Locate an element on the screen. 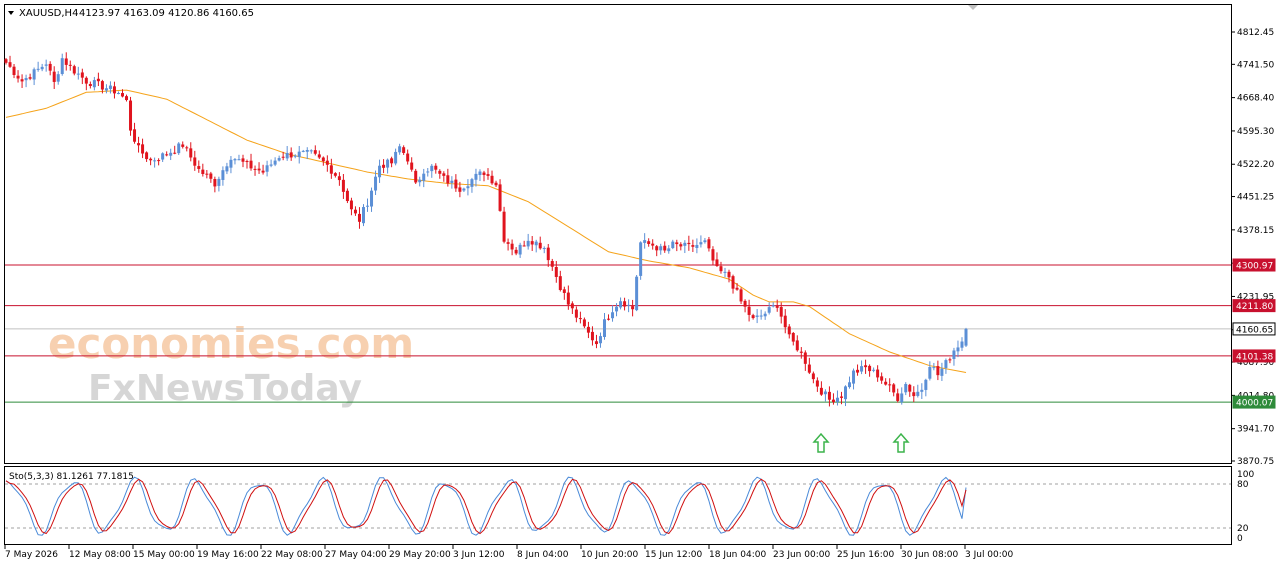 This screenshot has height=571, width=1280. price-tick-label: 4595.30 is located at coordinates (1255, 132).